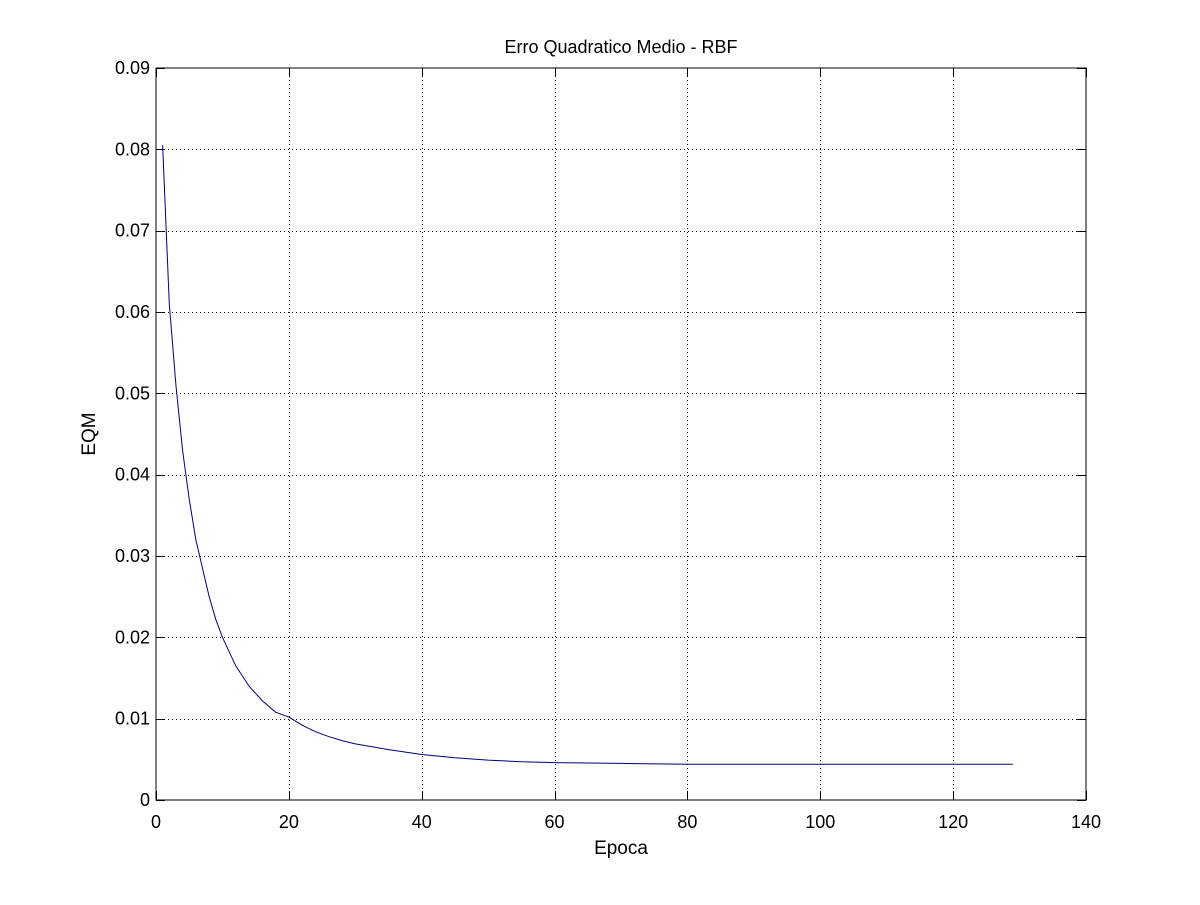  What do you see at coordinates (422, 822) in the screenshot?
I see `x-tick-label: 40` at bounding box center [422, 822].